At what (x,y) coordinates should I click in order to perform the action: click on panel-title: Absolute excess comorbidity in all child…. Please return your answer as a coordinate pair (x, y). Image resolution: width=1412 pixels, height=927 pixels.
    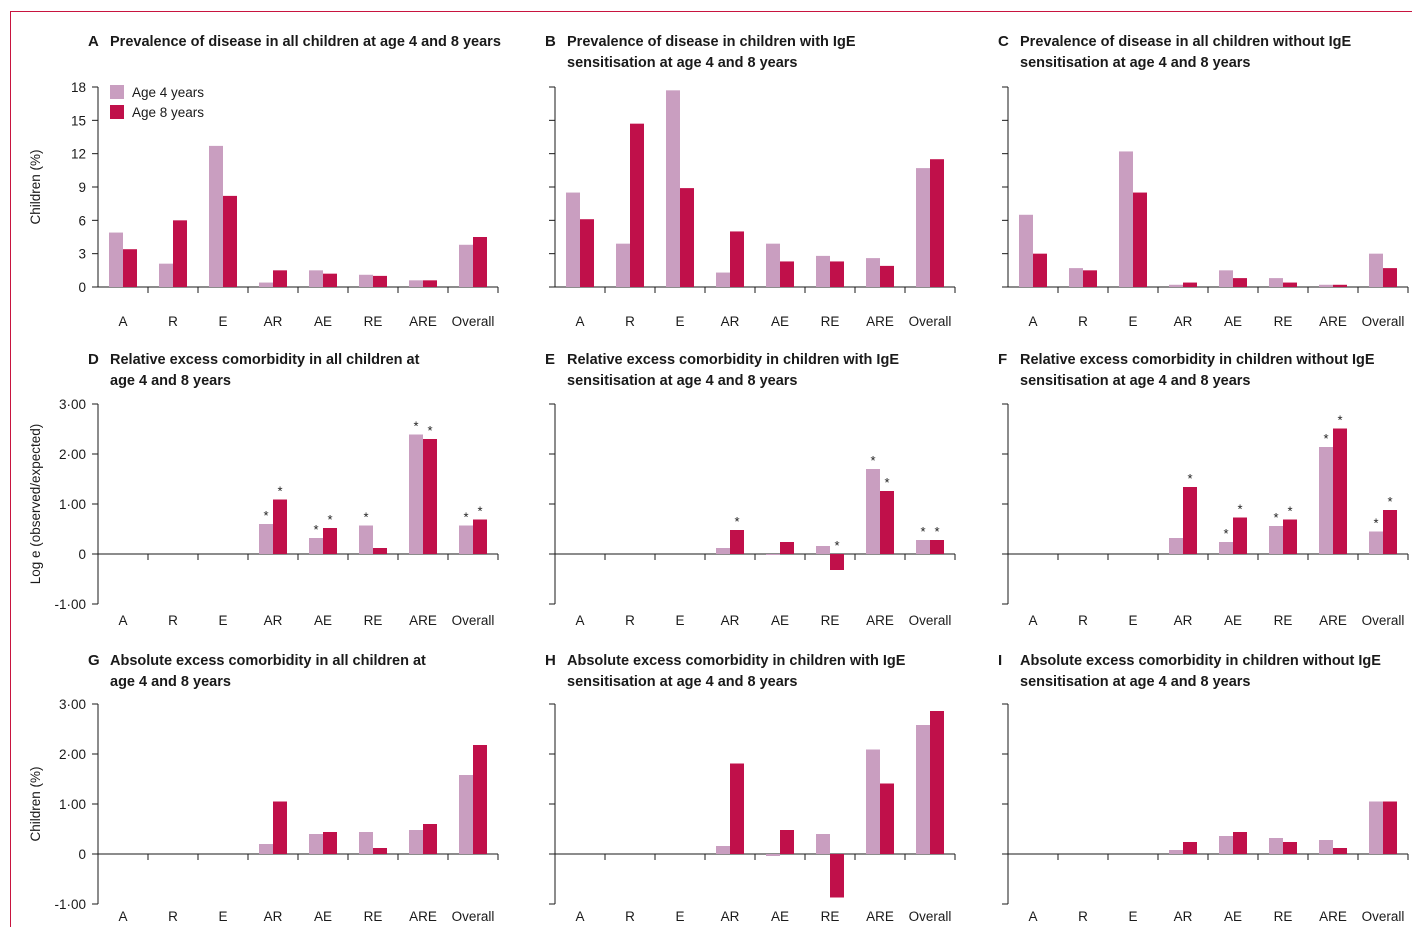
    Looking at the image, I should click on (268, 661).